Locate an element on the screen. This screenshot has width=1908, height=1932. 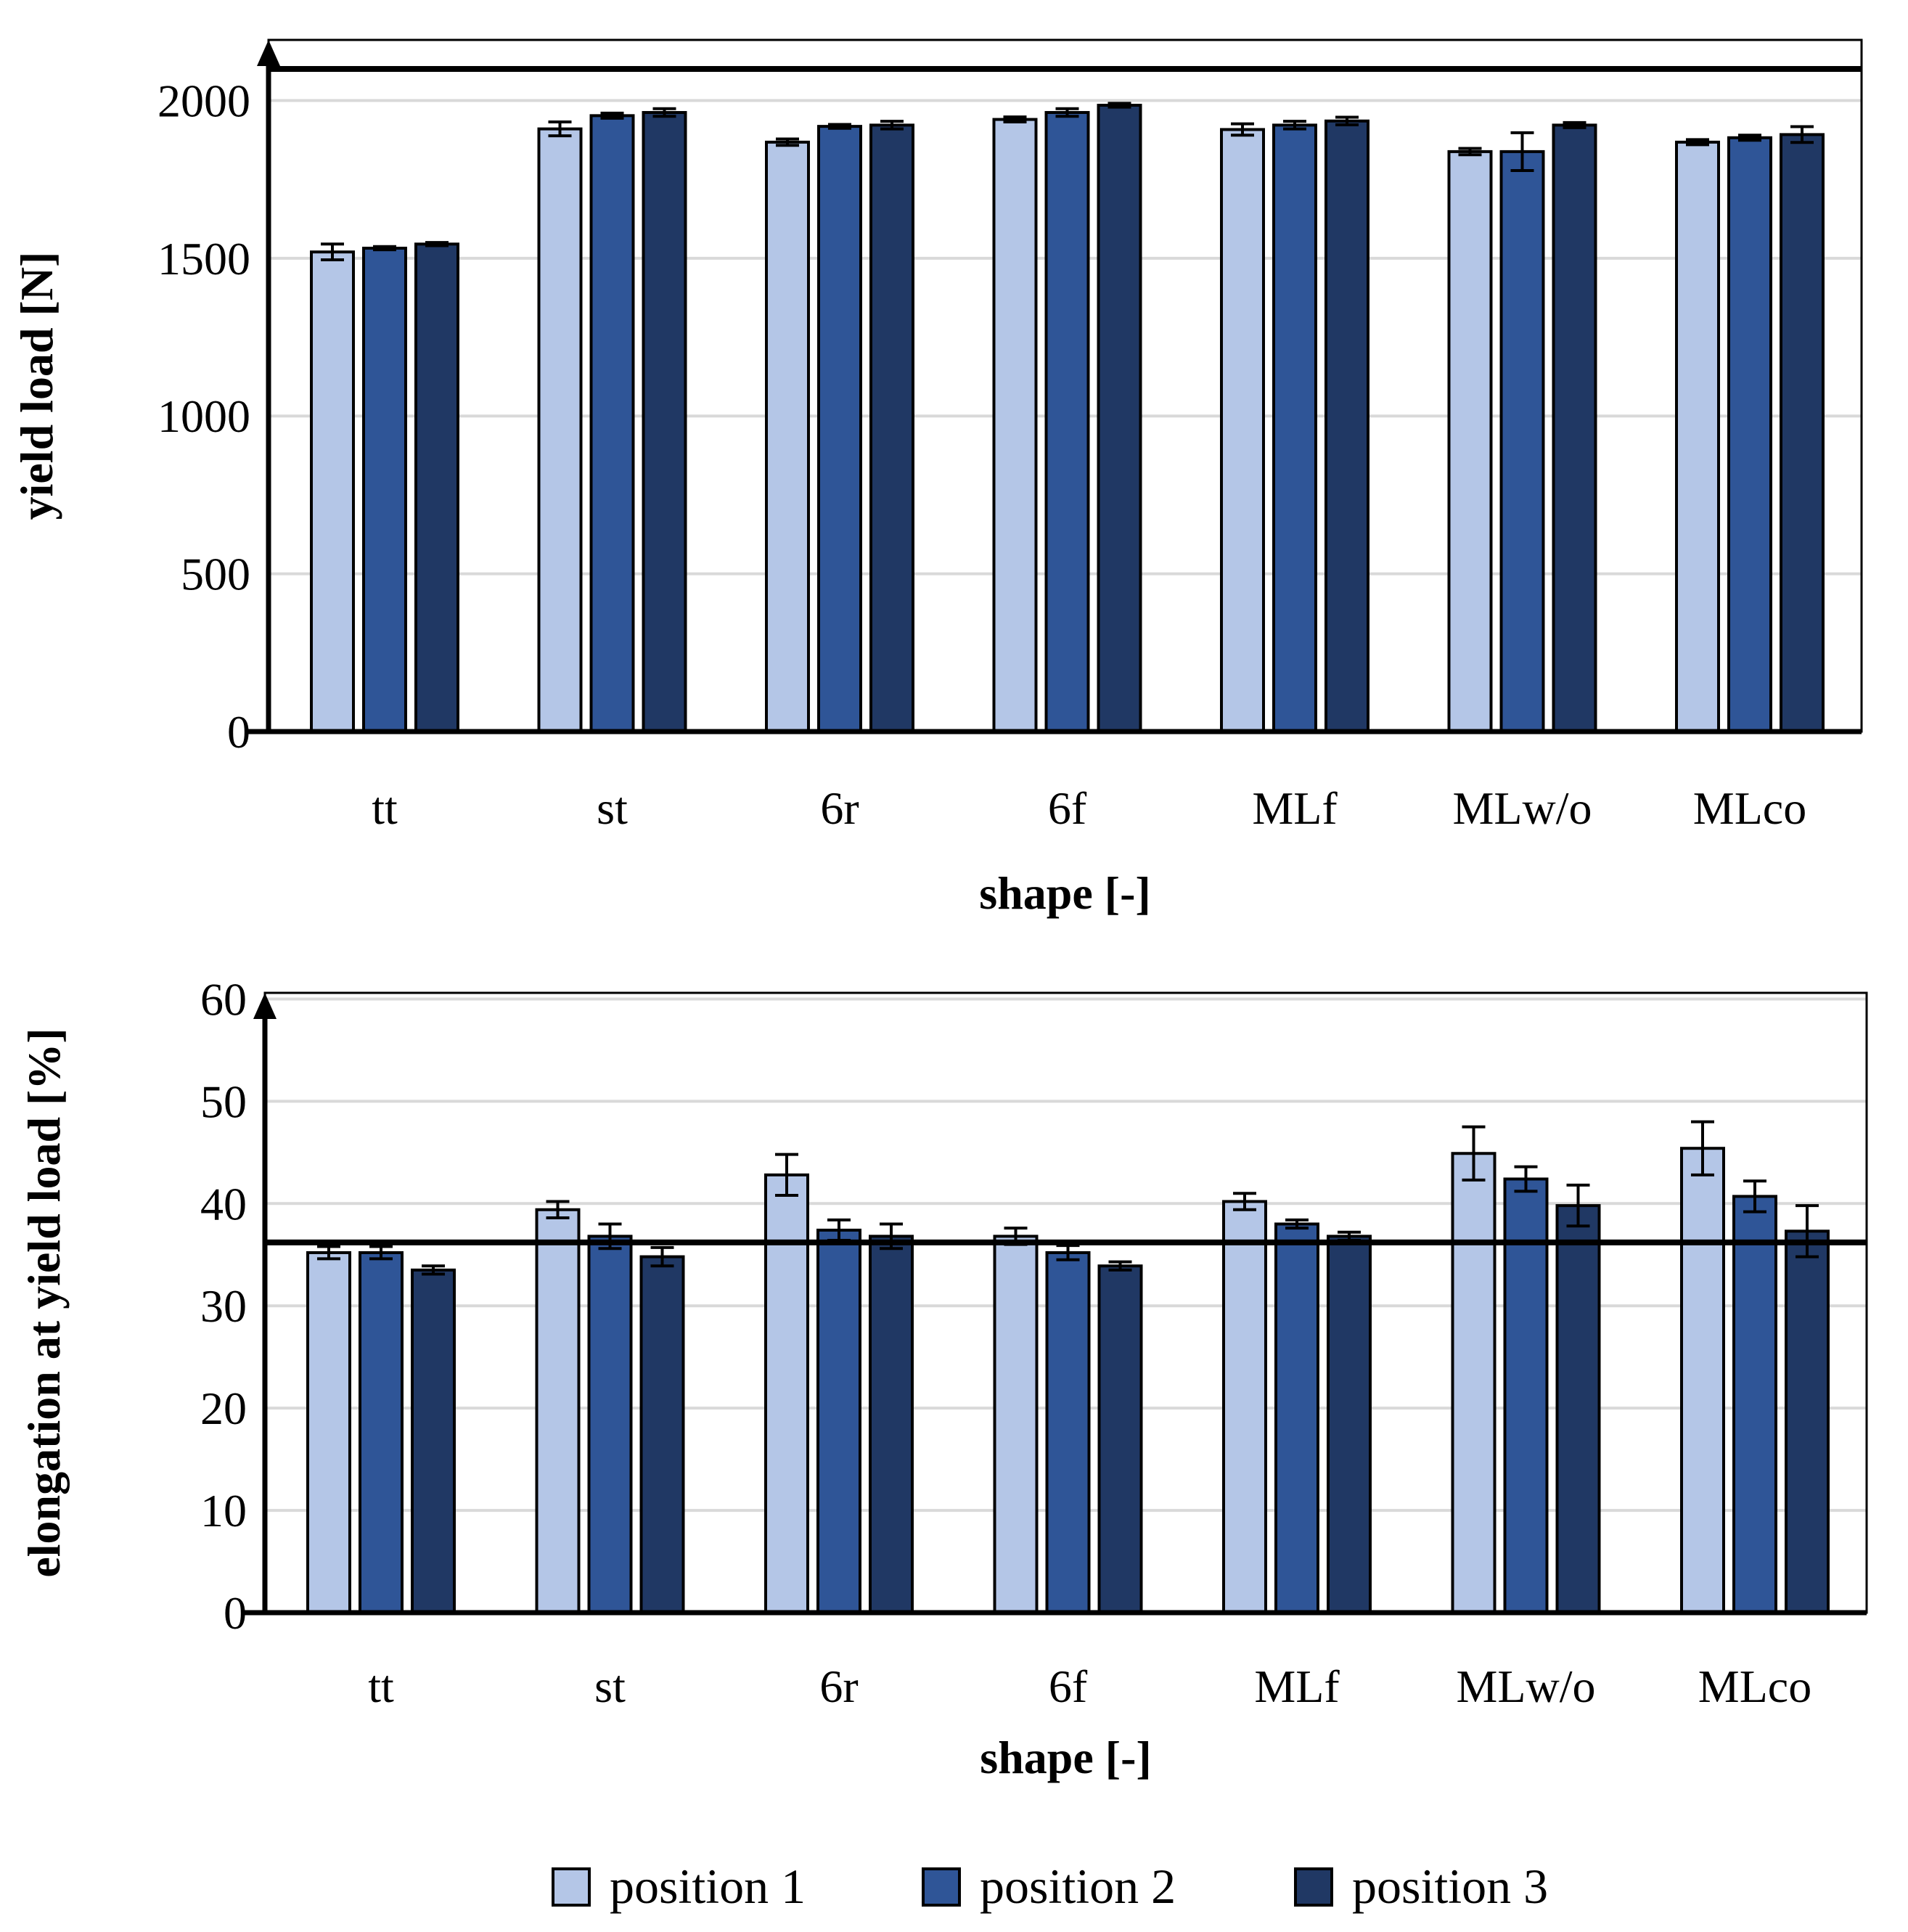
elong-bar-tt-pos3 is located at coordinates (433, 1441).